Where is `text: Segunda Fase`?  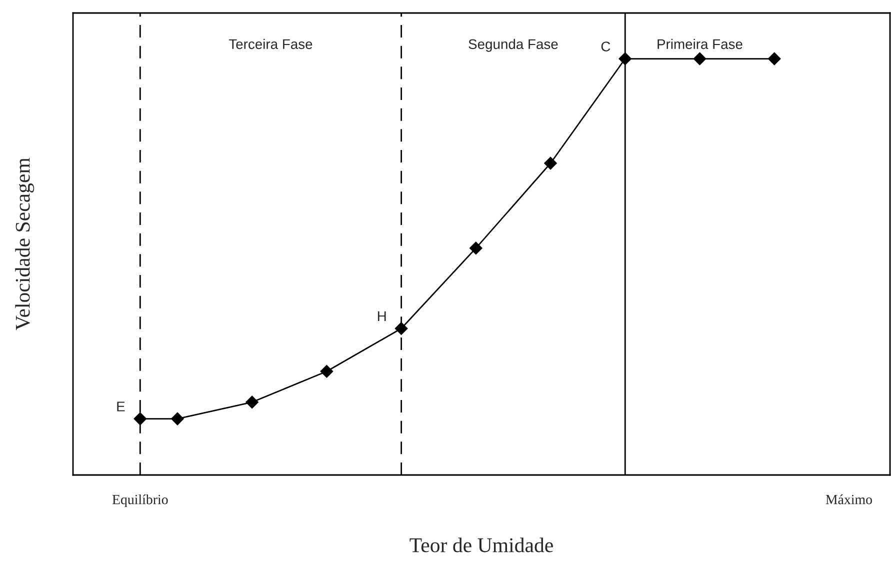 text: Segunda Fase is located at coordinates (513, 45).